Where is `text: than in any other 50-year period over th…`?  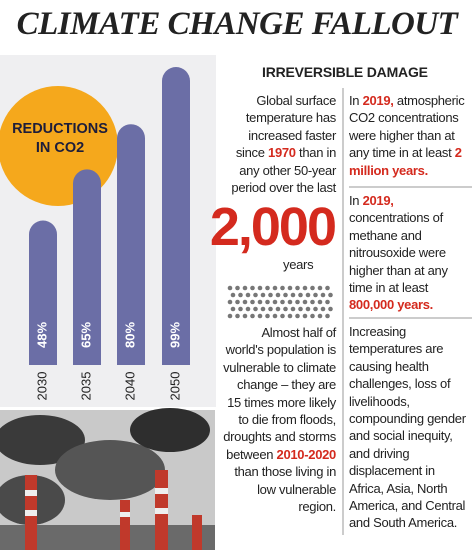 text: than in any other 50-year period over th… is located at coordinates (283, 170).